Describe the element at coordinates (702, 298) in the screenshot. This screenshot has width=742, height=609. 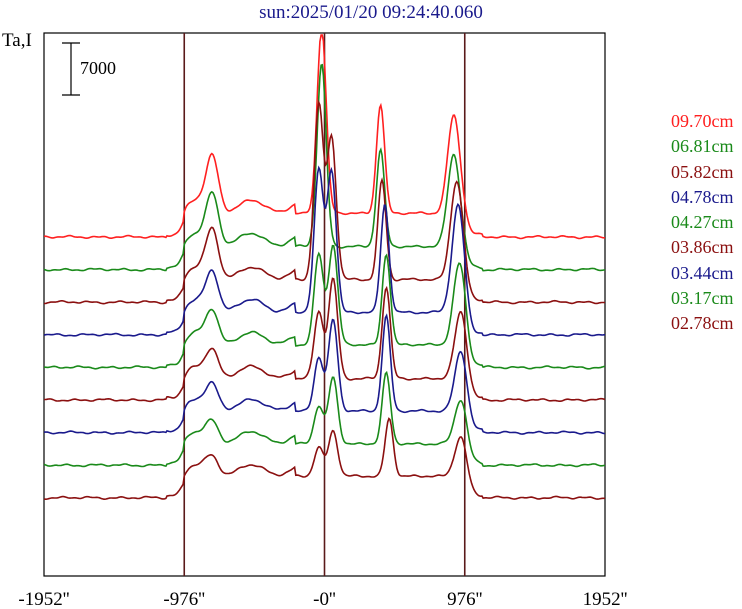
I see `legend-entry-7: 03.17cm` at that location.